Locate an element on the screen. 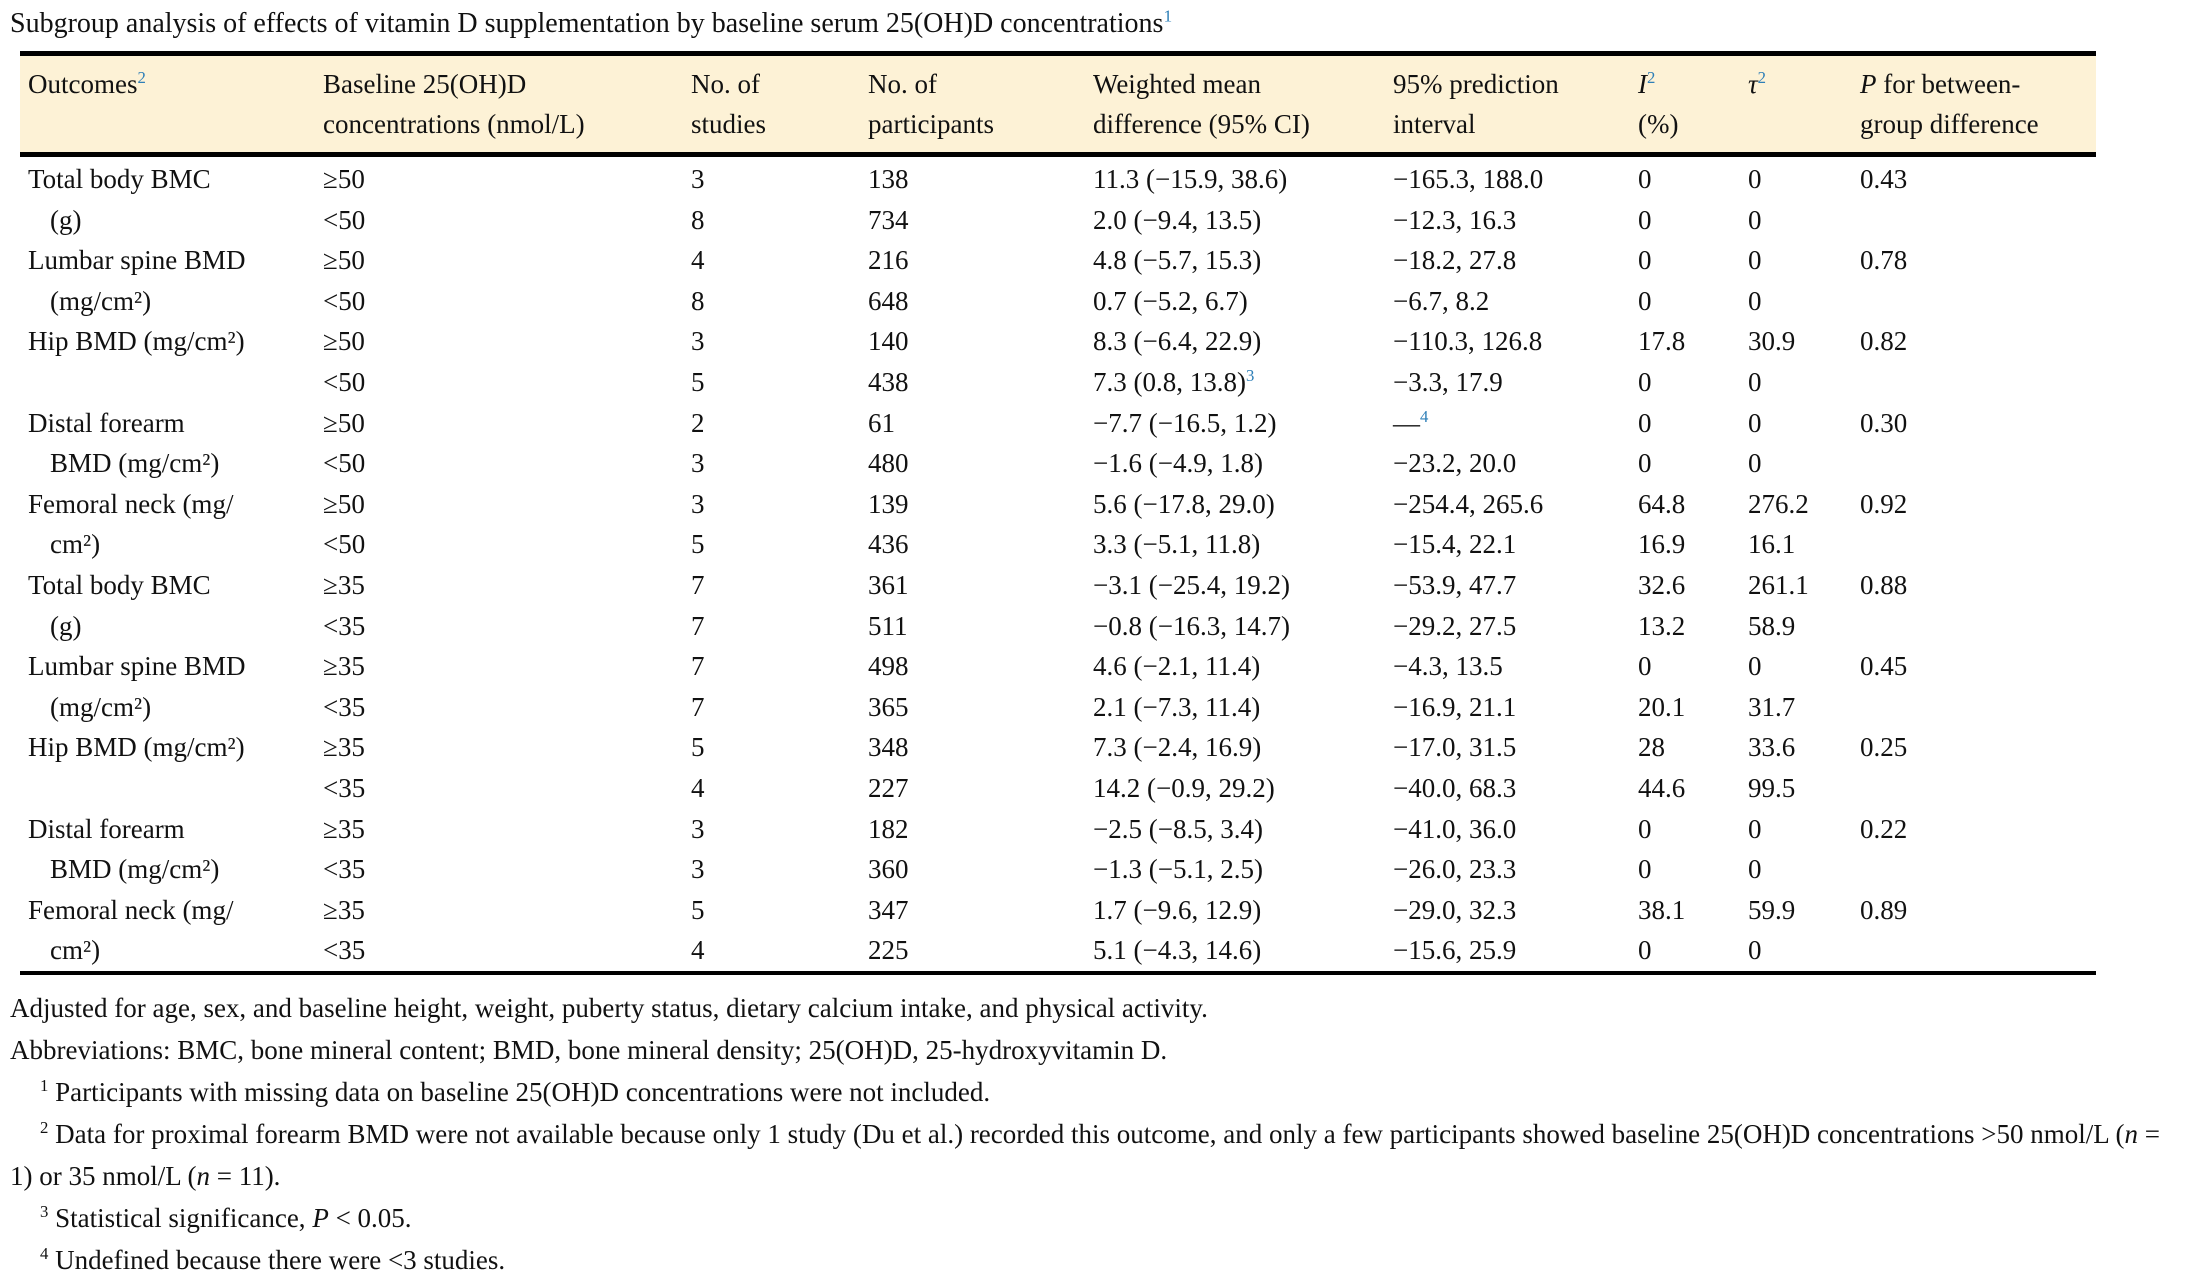 The width and height of the screenshot is (2207, 1271). cell-wmd: −1.6 (−4.9, 1.8) is located at coordinates (1178, 463).